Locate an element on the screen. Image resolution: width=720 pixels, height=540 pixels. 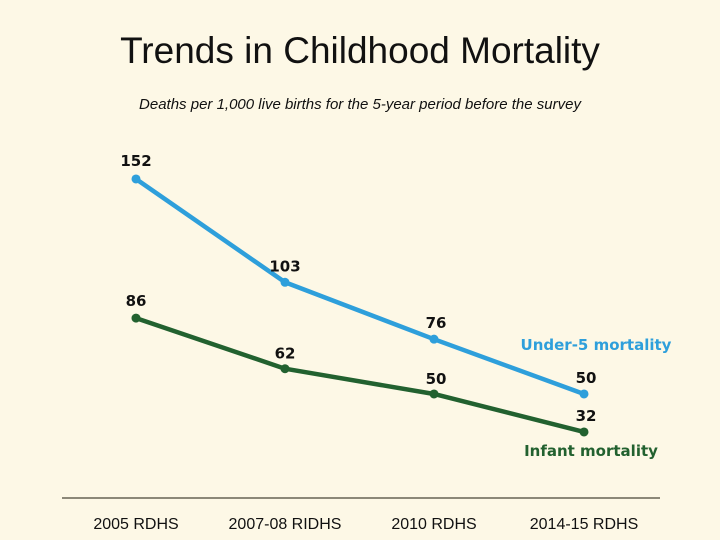
data-label: 32 is located at coordinates (586, 416).